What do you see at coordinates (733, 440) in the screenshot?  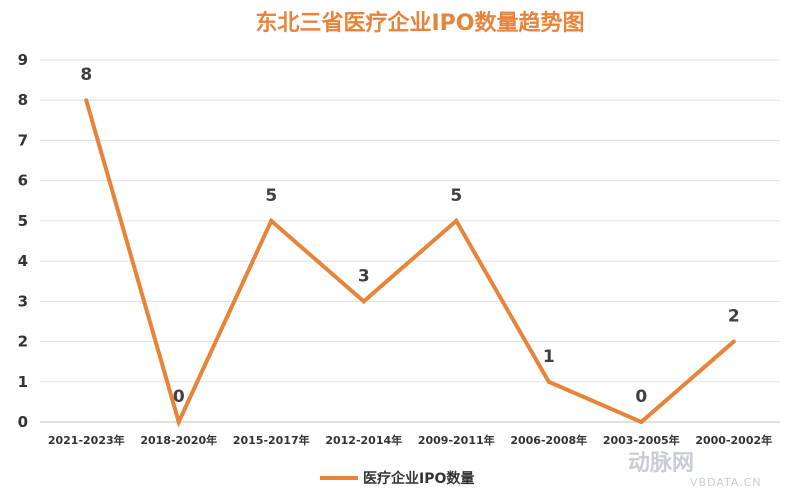 I see `x-tick-label: 2000-2002年` at bounding box center [733, 440].